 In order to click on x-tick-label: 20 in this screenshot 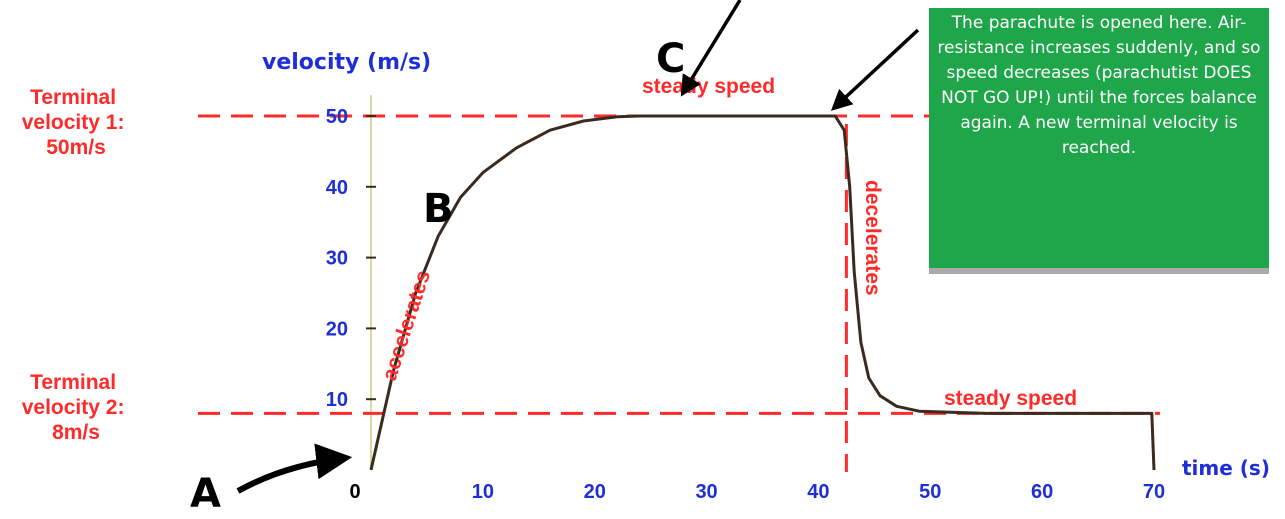, I will do `click(595, 492)`.